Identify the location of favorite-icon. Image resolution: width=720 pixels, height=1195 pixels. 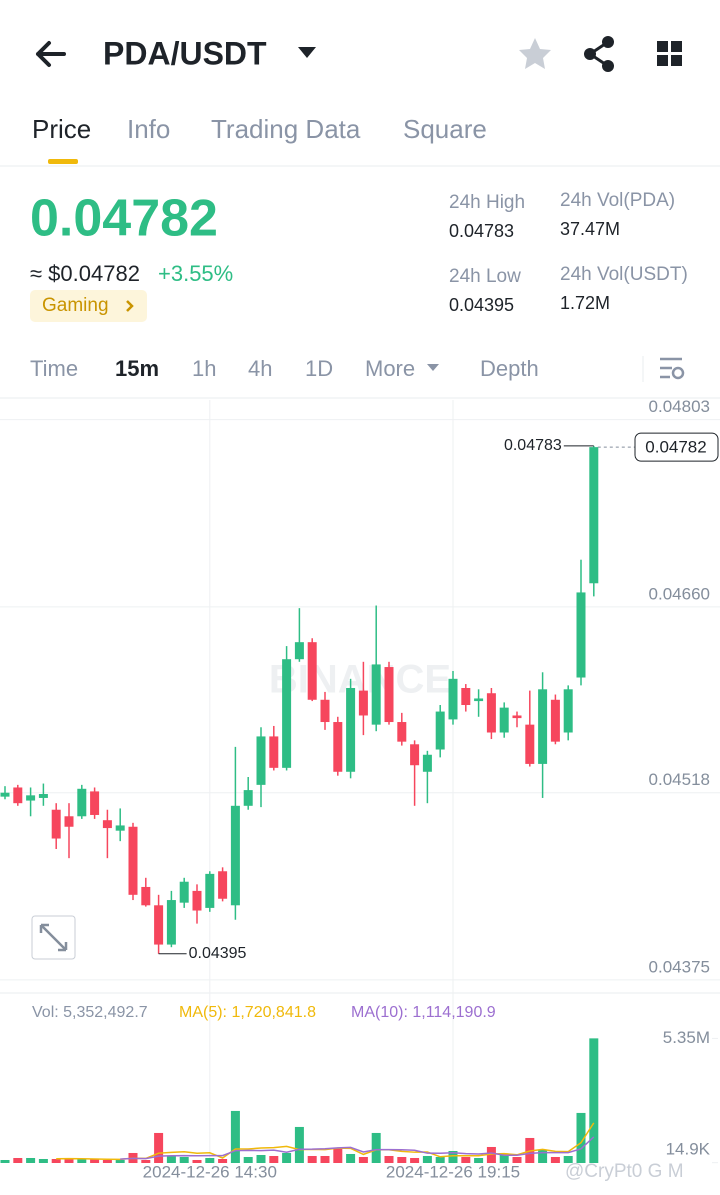
(535, 53).